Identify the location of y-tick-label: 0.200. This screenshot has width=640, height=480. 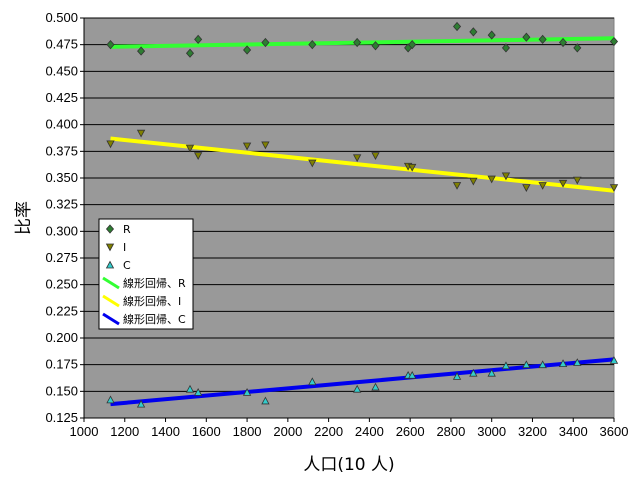
(61, 337).